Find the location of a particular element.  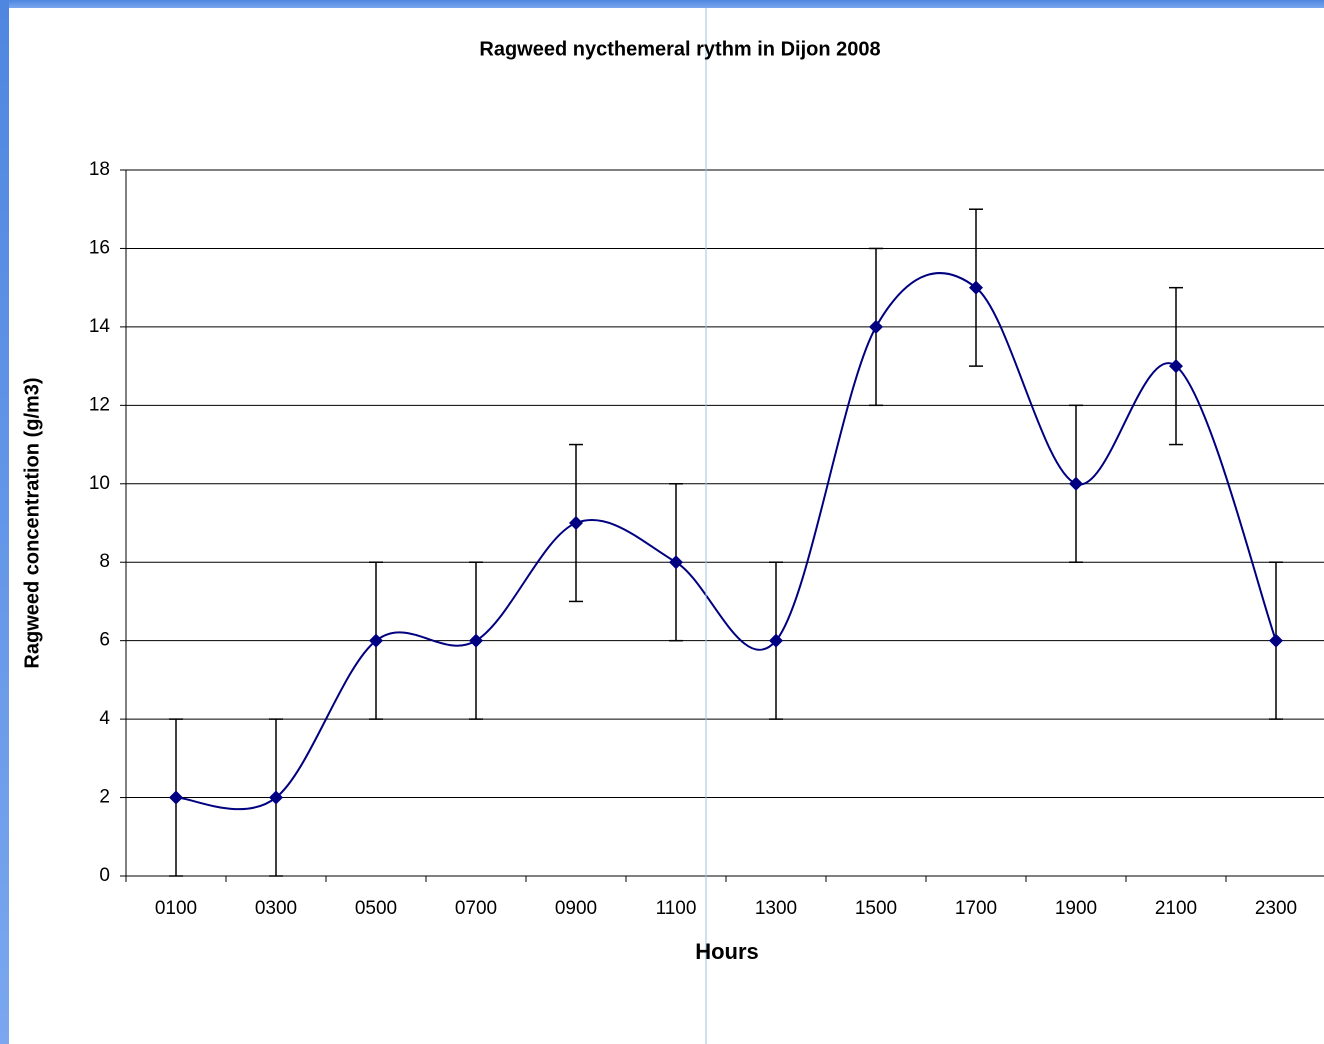

y-tick-label: 2 is located at coordinates (104, 797).